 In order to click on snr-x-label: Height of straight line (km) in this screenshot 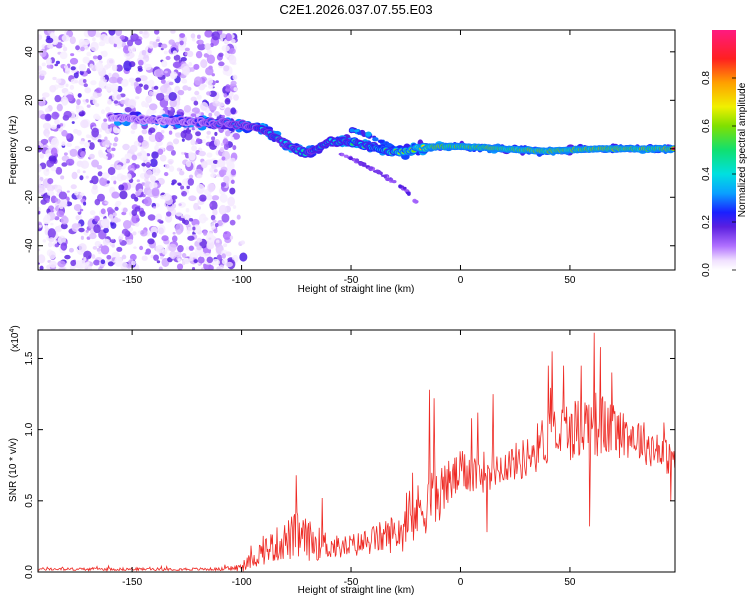, I will do `click(356, 590)`.